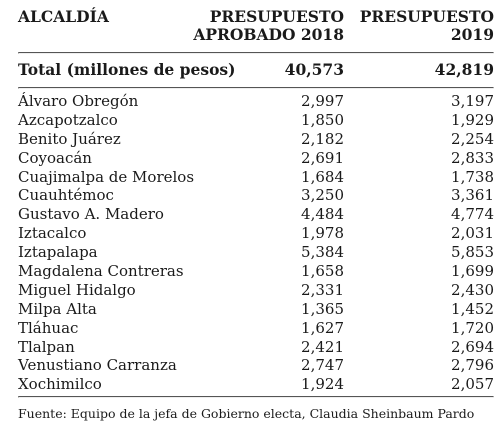 The image size is (500, 428). I want to click on budget-2019: 1,929, so click(472, 119).